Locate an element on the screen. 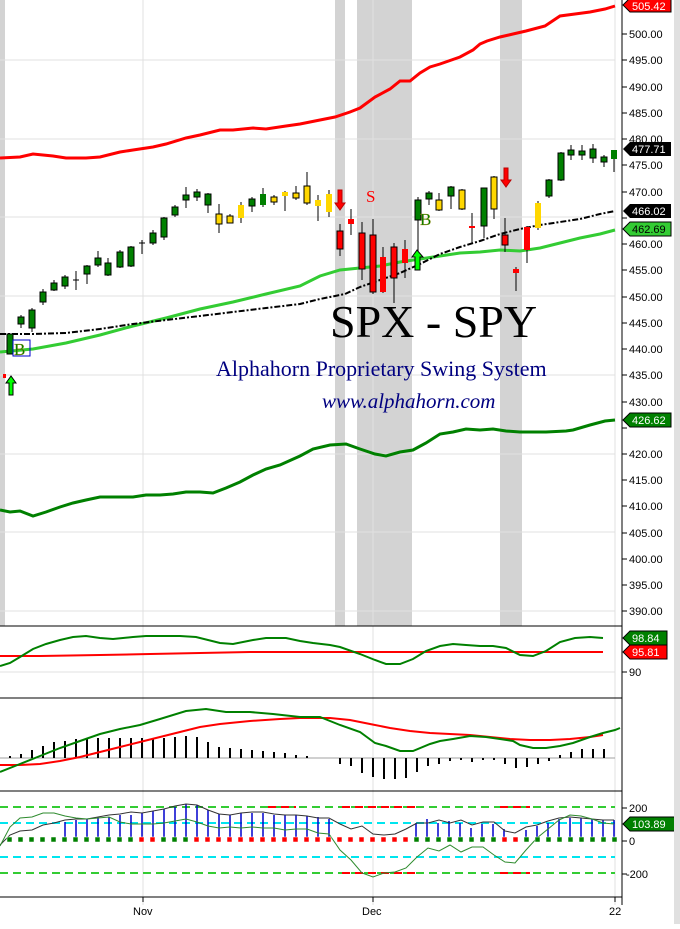 This screenshot has height=929, width=680. buy-signal-label-1: B is located at coordinates (19, 349).